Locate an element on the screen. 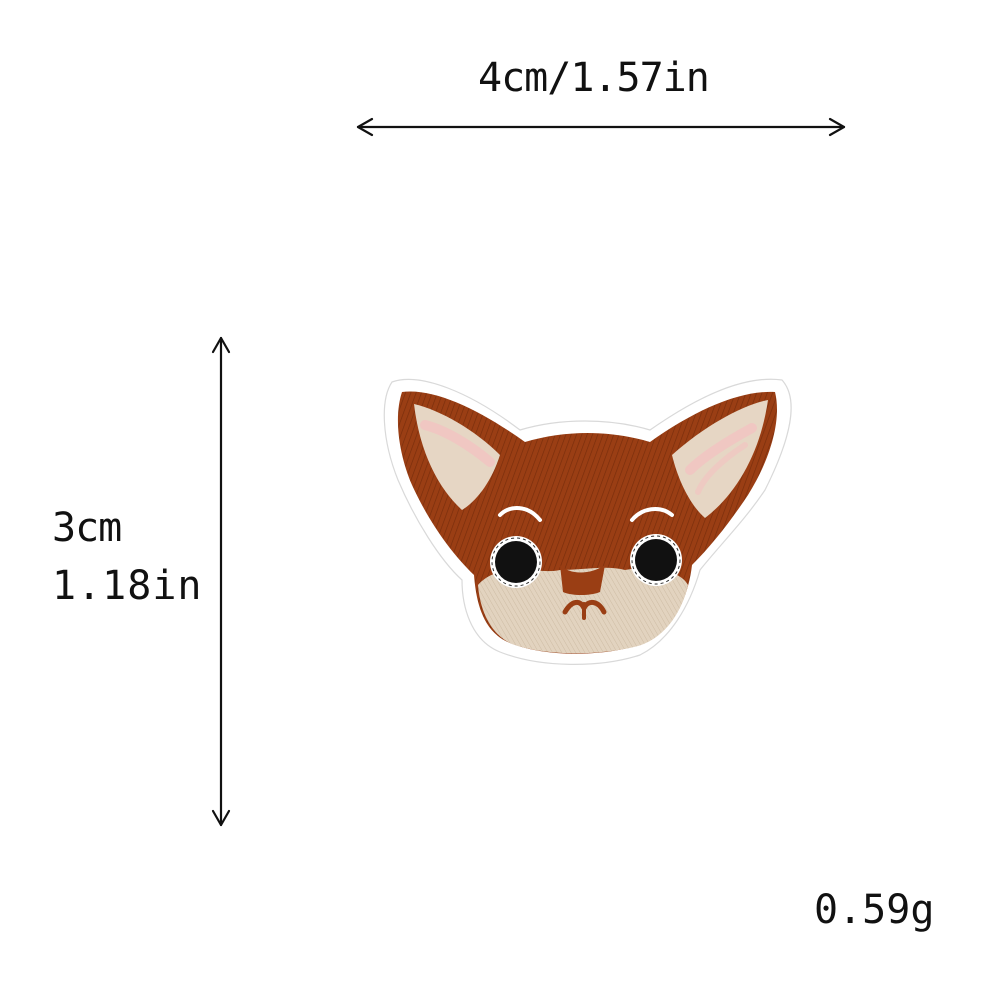 The width and height of the screenshot is (1000, 1000). horizontal-arrow-icon is located at coordinates (601, 127).